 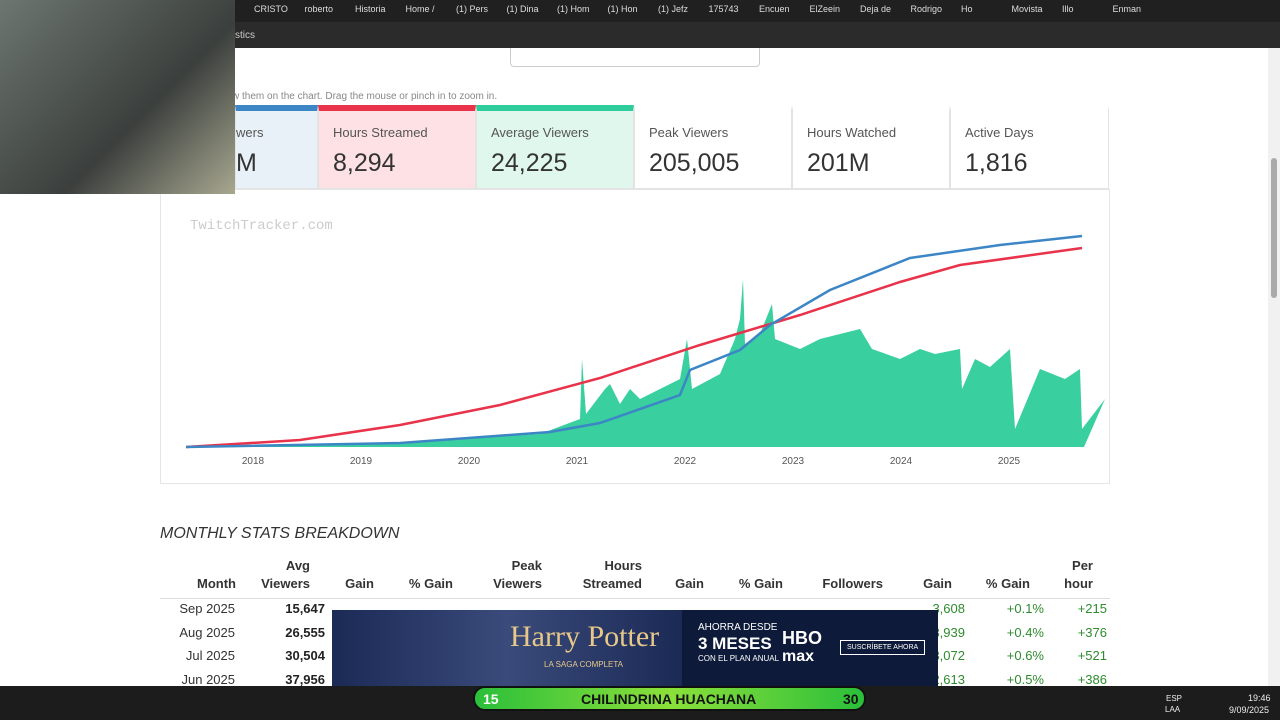 What do you see at coordinates (216, 583) in the screenshot?
I see `column-header: Month` at bounding box center [216, 583].